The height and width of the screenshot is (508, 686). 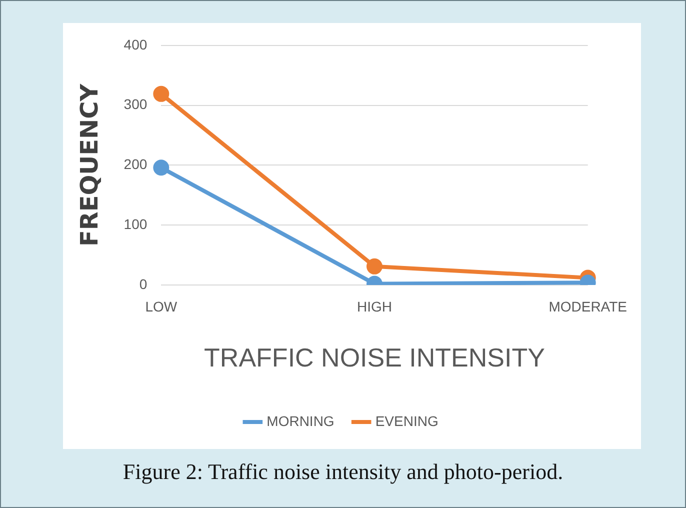 What do you see at coordinates (300, 420) in the screenshot?
I see `legend-label: MORNING` at bounding box center [300, 420].